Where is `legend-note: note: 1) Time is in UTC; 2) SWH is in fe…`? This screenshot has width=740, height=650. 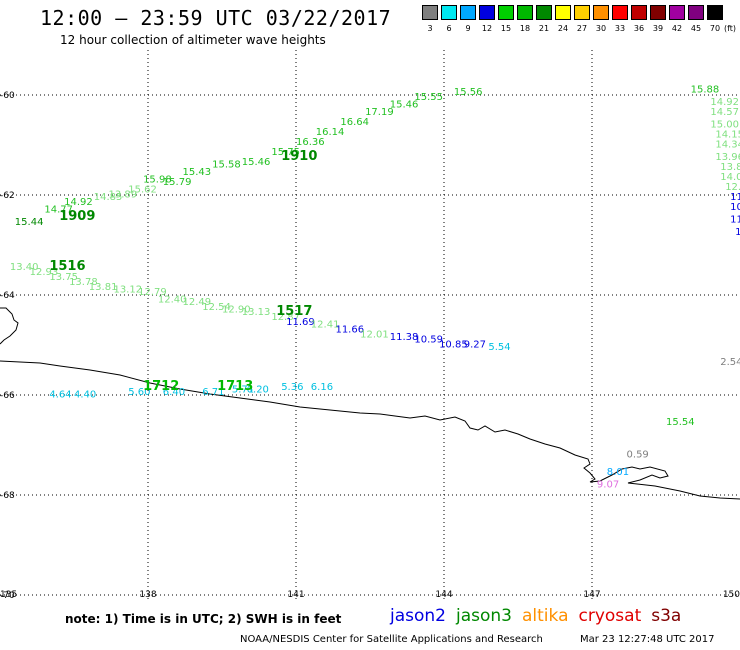 legend-note: note: 1) Time is in UTC; 2) SWH is in fe… is located at coordinates (203, 619).